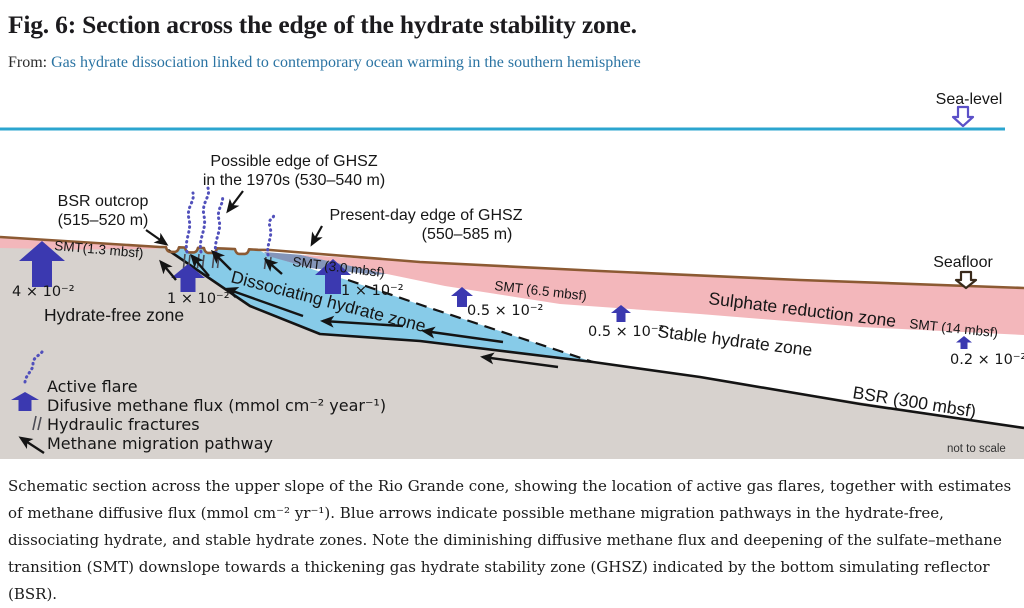 The image size is (1024, 608). I want to click on present-day-edge-label-line2: (550–585 m), so click(467, 234).